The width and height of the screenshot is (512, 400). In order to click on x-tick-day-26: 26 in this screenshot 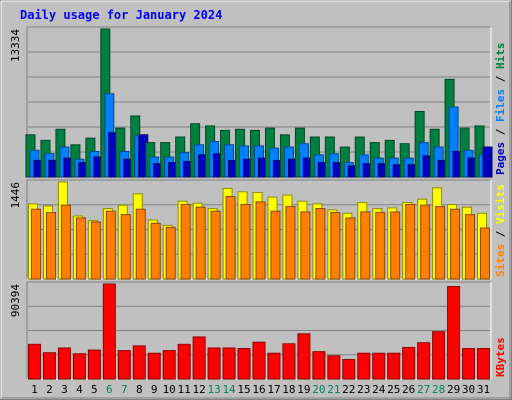, I will do `click(408, 389)`.